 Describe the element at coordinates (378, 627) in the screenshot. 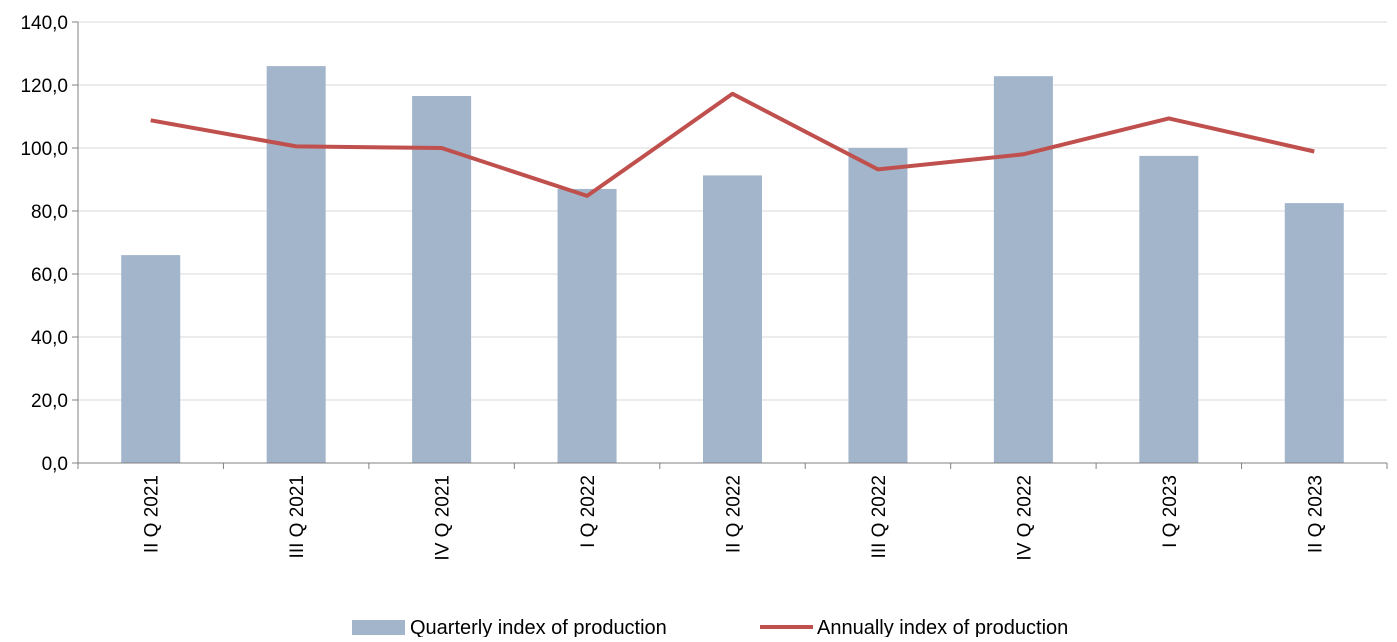

I see `legend-swatch-quarterly` at that location.